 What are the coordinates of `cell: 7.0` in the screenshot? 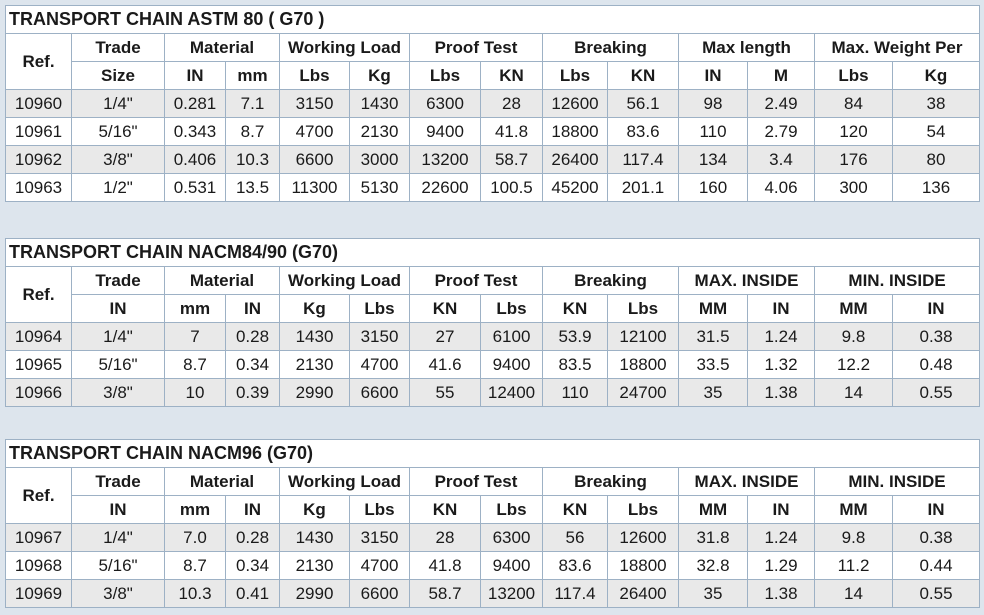 It's located at (195, 537).